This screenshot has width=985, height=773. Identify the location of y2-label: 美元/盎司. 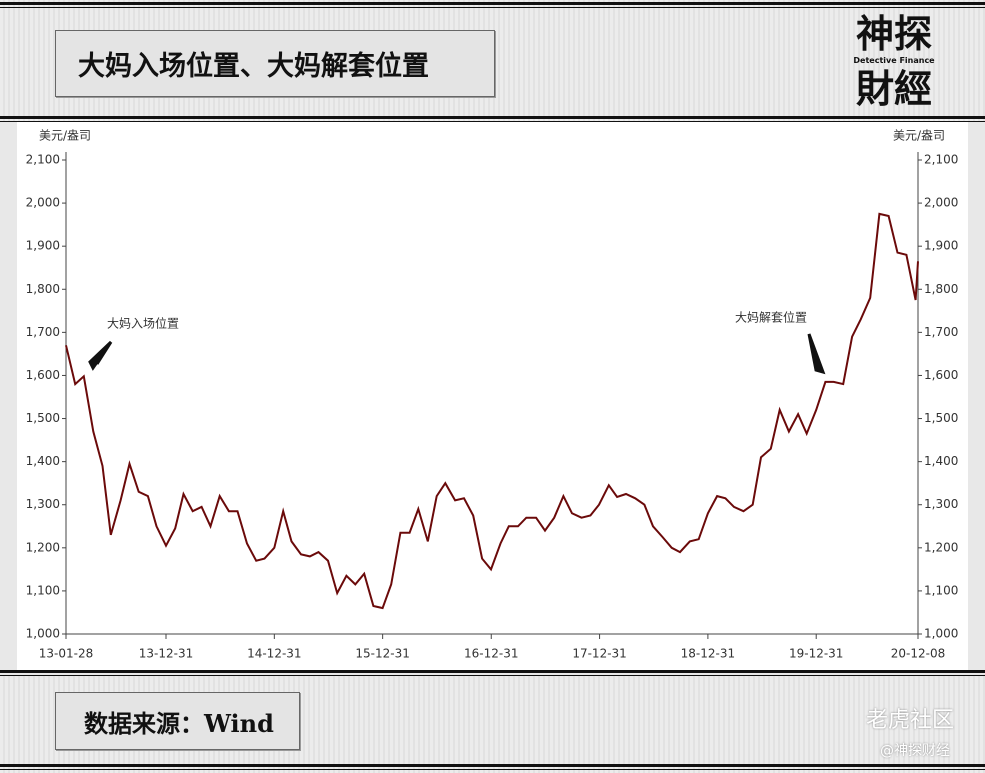
(919, 136).